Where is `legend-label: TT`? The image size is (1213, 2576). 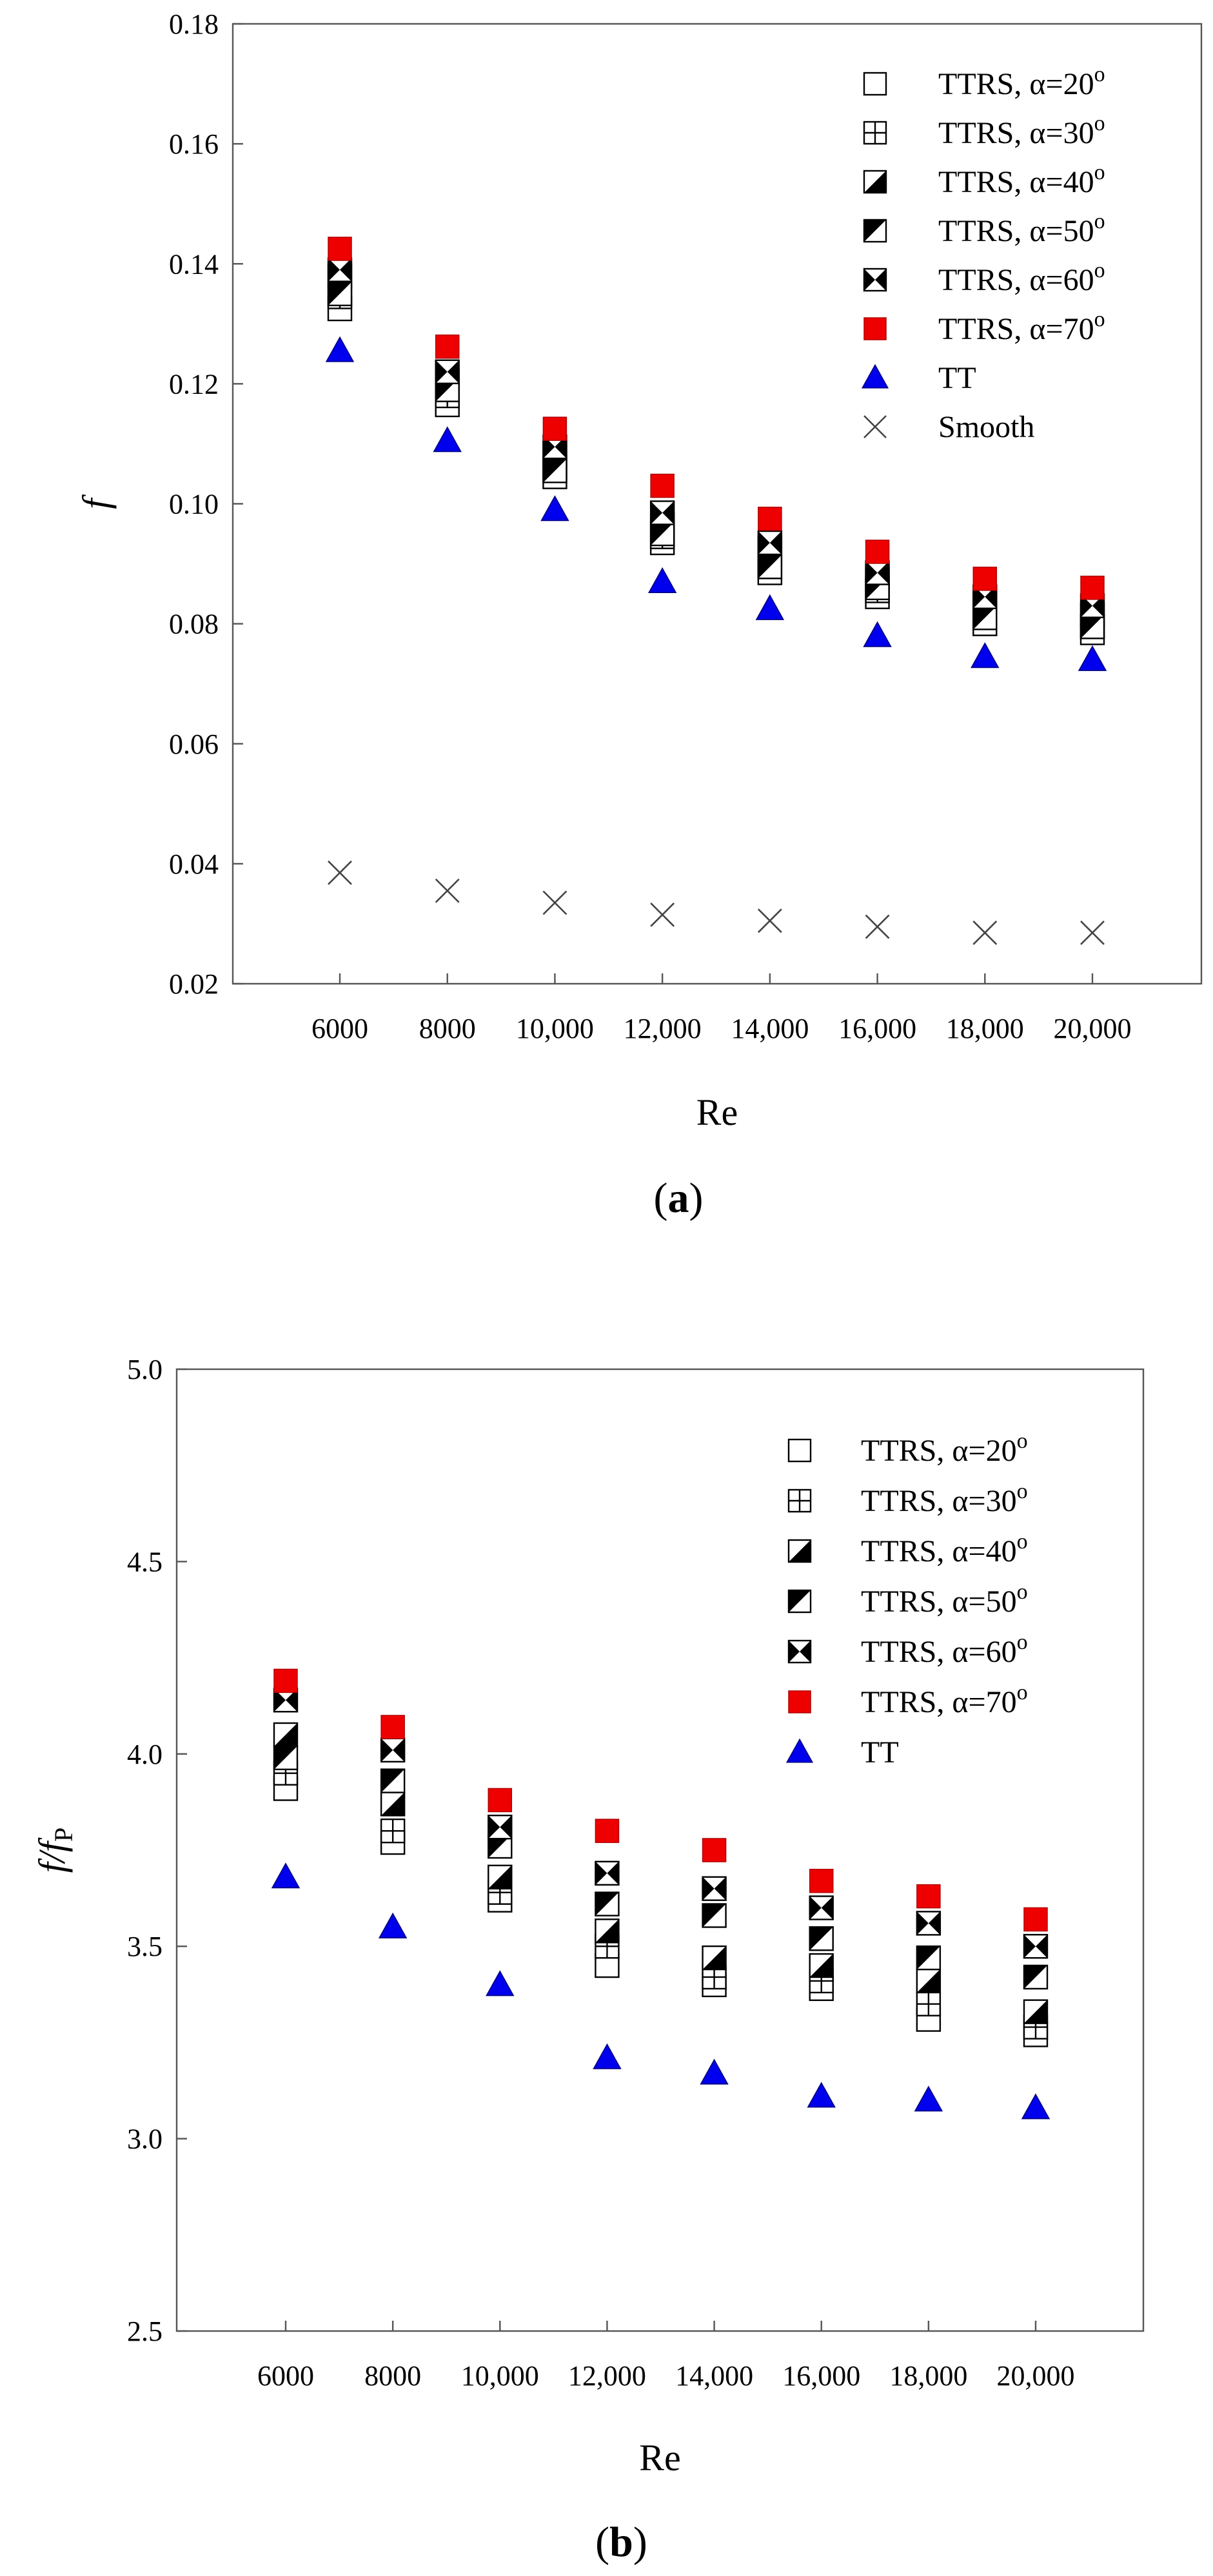 legend-label: TT is located at coordinates (957, 378).